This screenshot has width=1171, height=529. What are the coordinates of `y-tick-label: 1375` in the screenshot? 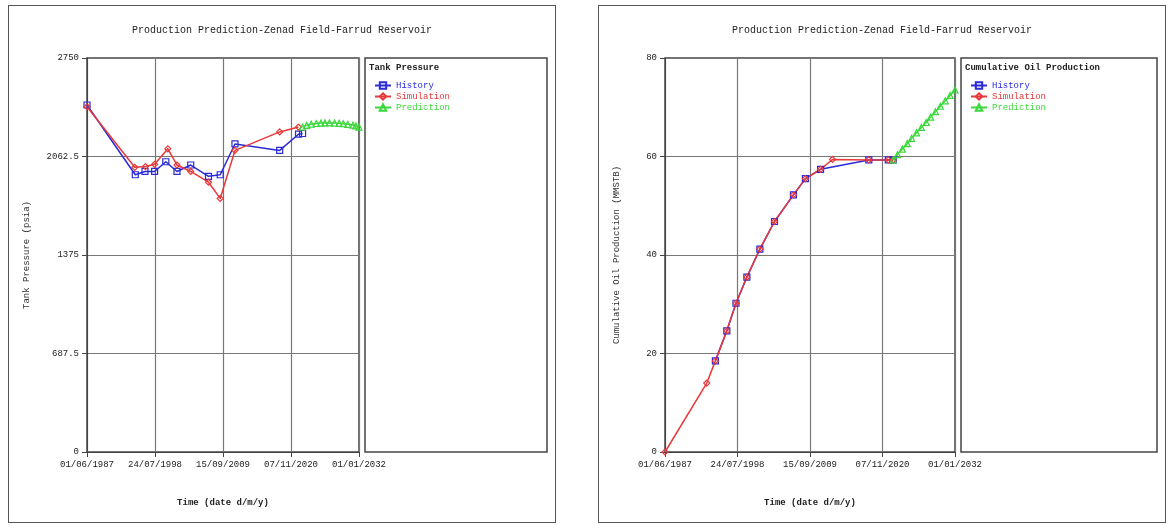 It's located at (68, 255).